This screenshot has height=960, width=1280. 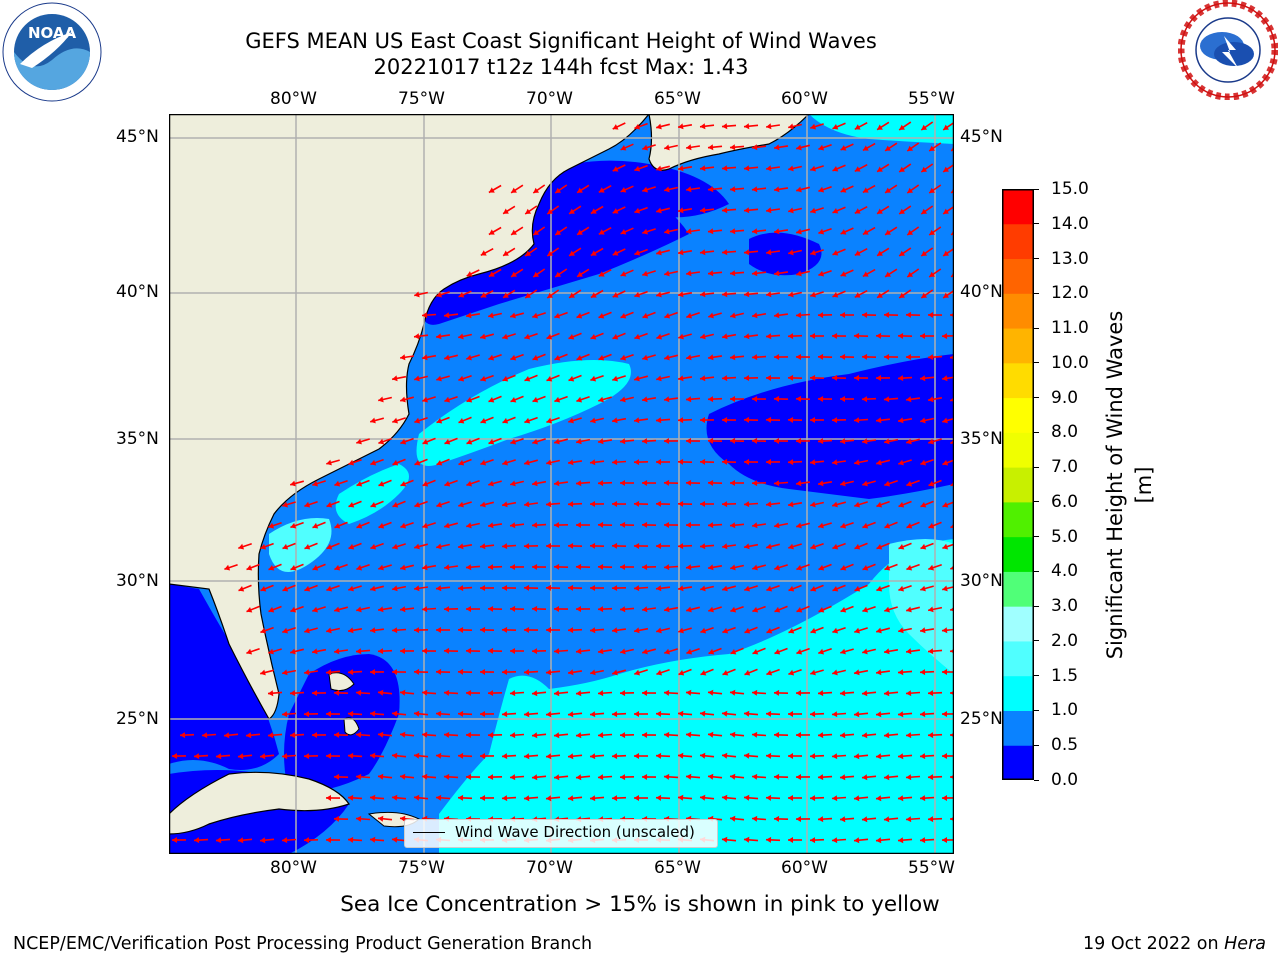 I want to click on colorbar-label: Significant Height of Wind Waves [m], so click(x=1129, y=485).